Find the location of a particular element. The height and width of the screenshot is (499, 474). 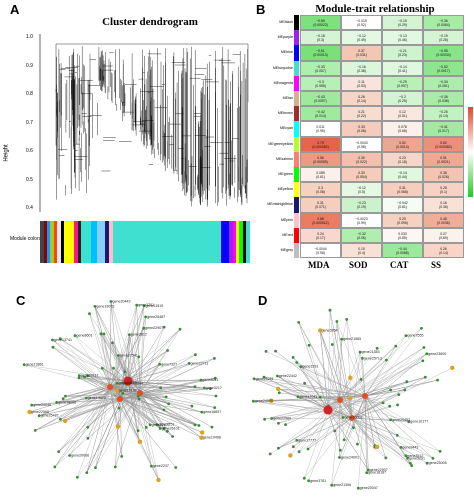

heatmap-row-label: MEtan is located at coordinates (287, 98).